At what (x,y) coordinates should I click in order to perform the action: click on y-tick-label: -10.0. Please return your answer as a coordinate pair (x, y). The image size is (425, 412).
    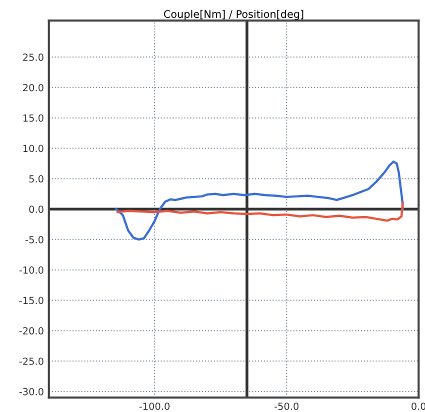
    Looking at the image, I should click on (31, 270).